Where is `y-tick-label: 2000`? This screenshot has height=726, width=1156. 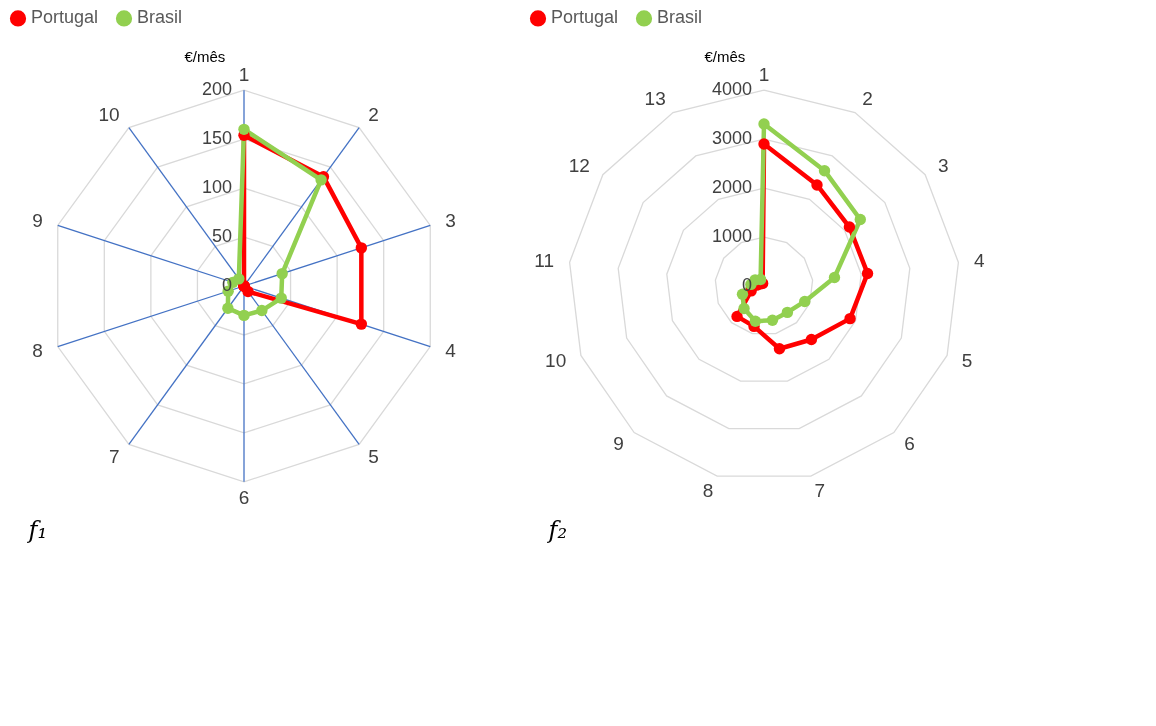 y-tick-label: 2000 is located at coordinates (731, 187).